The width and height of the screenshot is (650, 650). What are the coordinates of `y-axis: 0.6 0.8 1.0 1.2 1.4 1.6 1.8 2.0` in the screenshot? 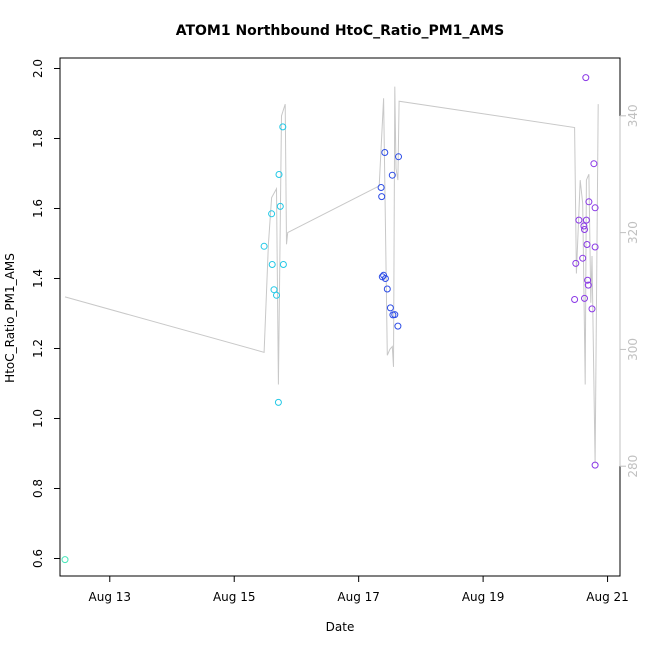 It's located at (46, 313).